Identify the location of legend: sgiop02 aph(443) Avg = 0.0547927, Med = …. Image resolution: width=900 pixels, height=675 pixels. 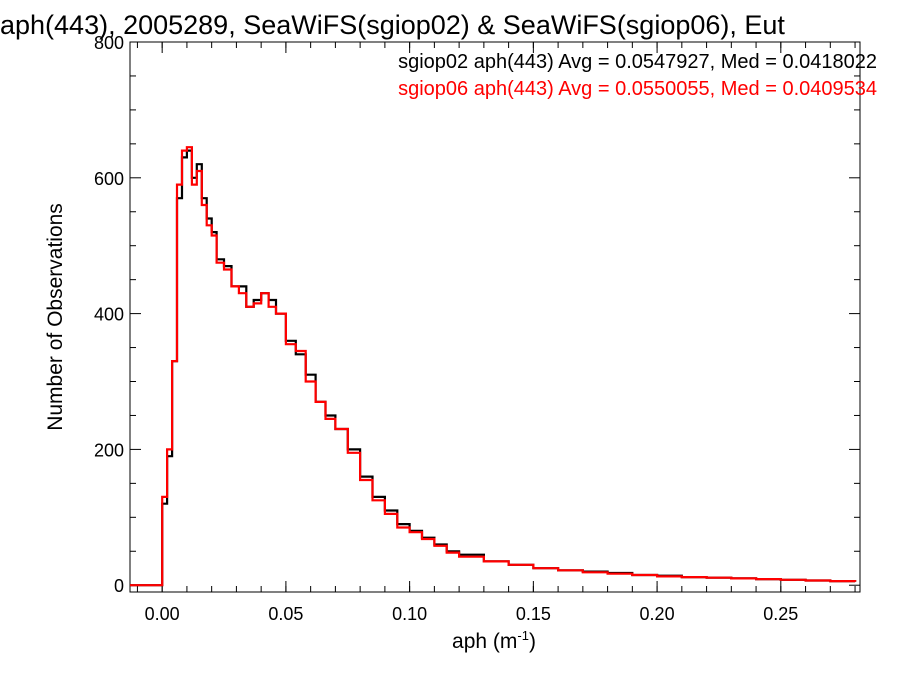
(637, 75).